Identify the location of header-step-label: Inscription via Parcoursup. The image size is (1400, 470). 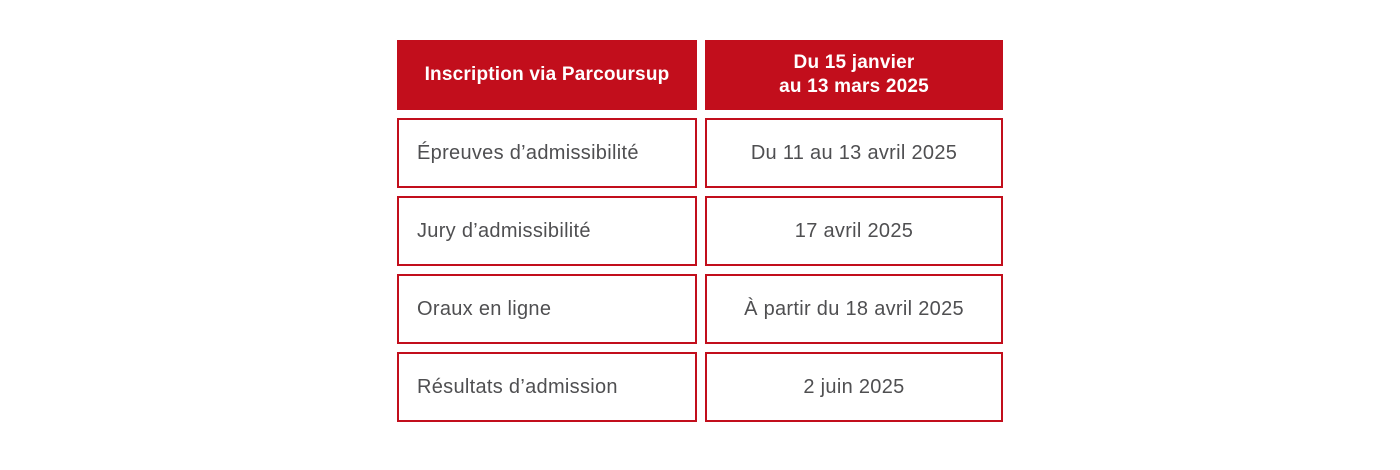
(547, 74).